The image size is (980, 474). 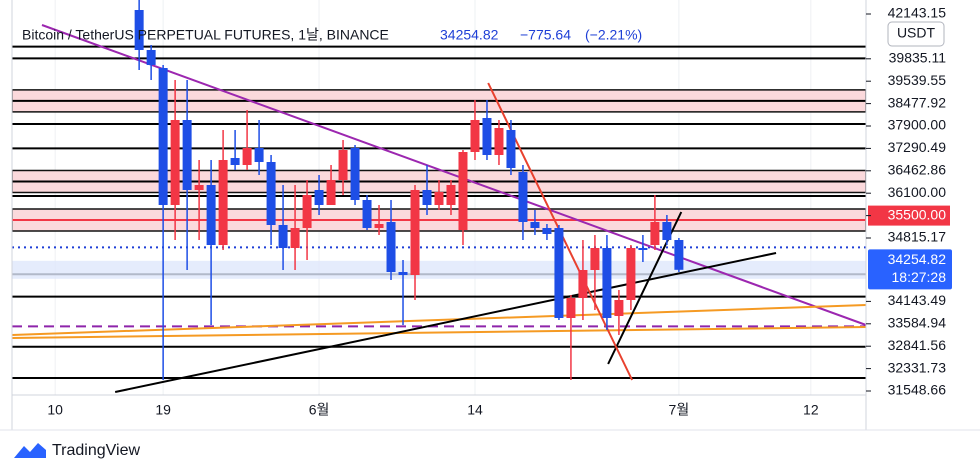 What do you see at coordinates (811, 410) in the screenshot?
I see `x-tick-label: 12` at bounding box center [811, 410].